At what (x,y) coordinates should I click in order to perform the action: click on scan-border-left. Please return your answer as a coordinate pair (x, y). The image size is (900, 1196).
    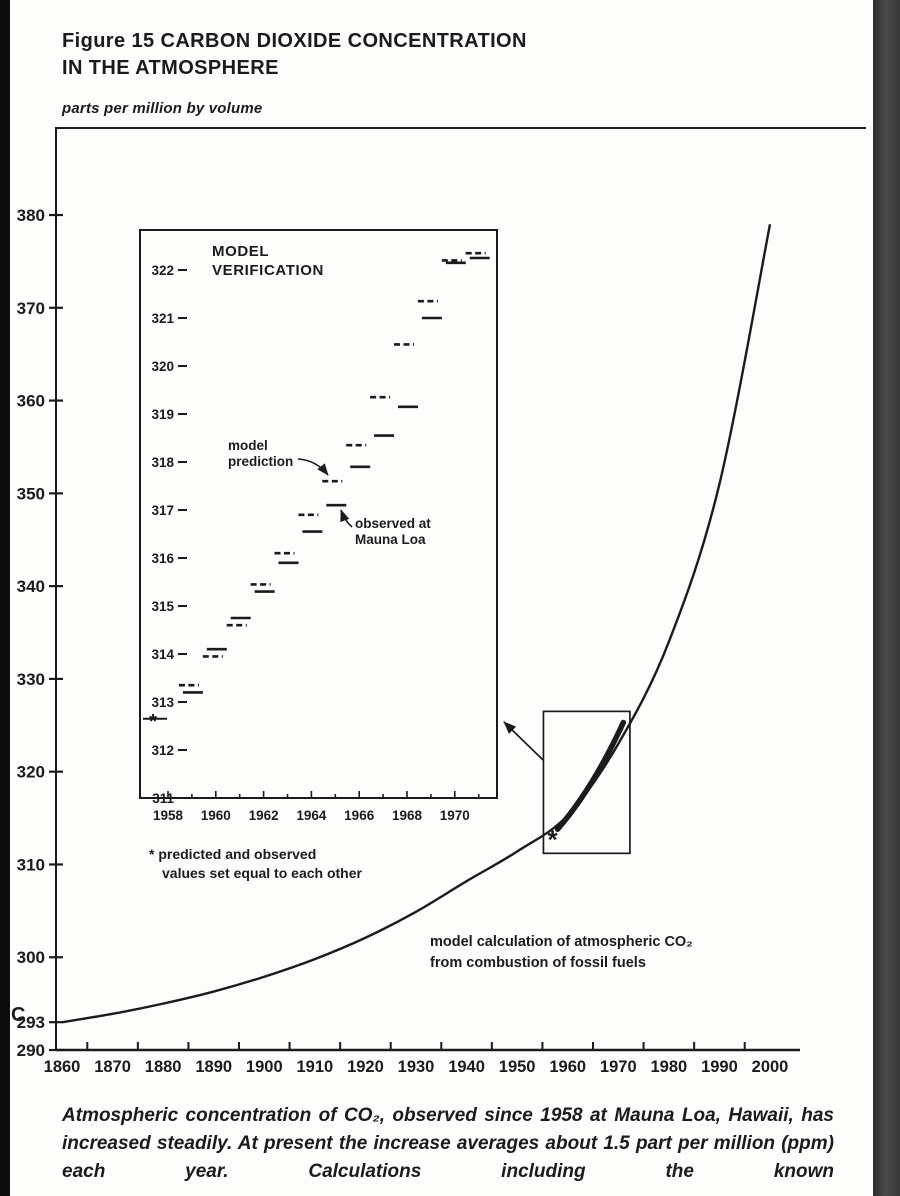
    Looking at the image, I should click on (5, 598).